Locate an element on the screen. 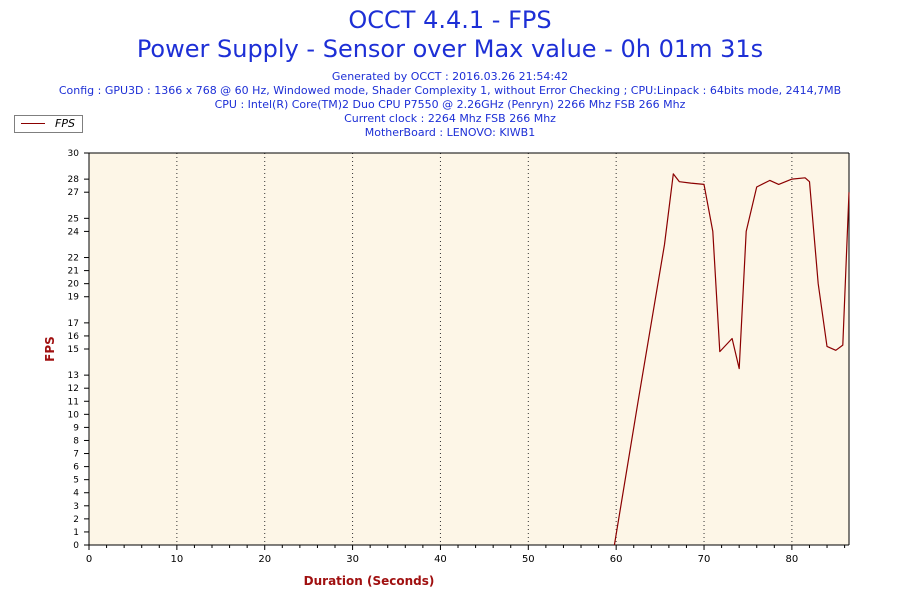 This screenshot has width=900, height=600. legend-swatch is located at coordinates (33, 123).